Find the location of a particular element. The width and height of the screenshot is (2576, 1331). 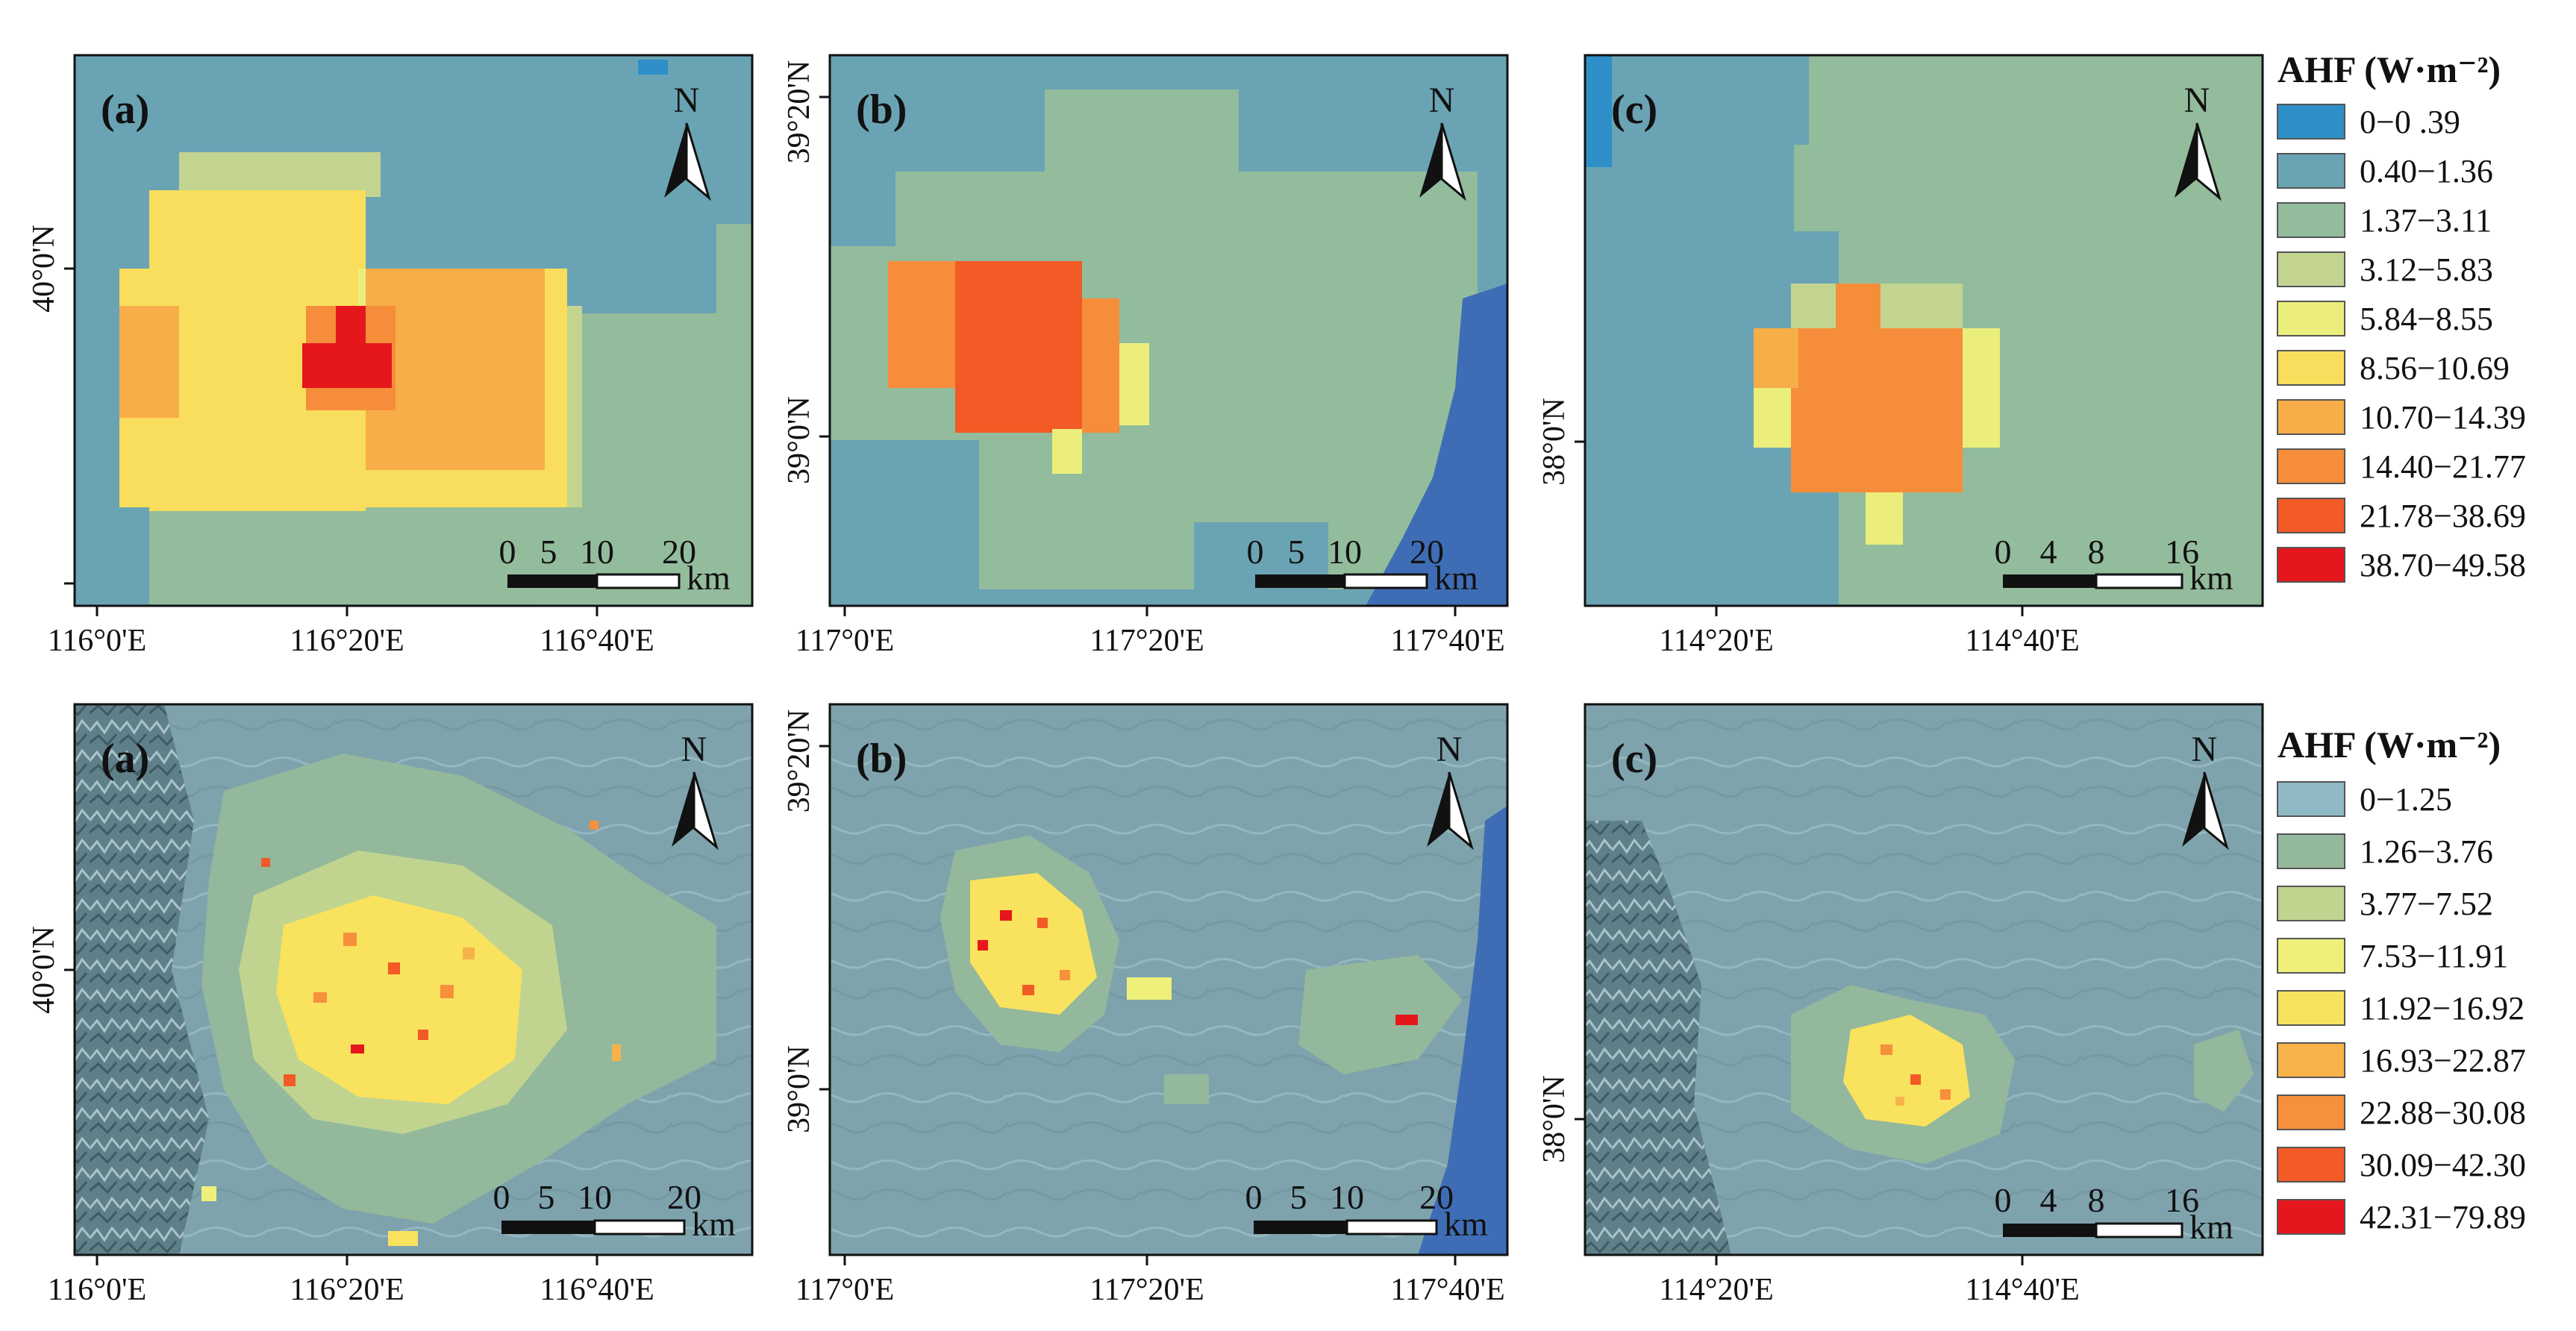

x-tick-label: 116°20'E is located at coordinates (347, 641).